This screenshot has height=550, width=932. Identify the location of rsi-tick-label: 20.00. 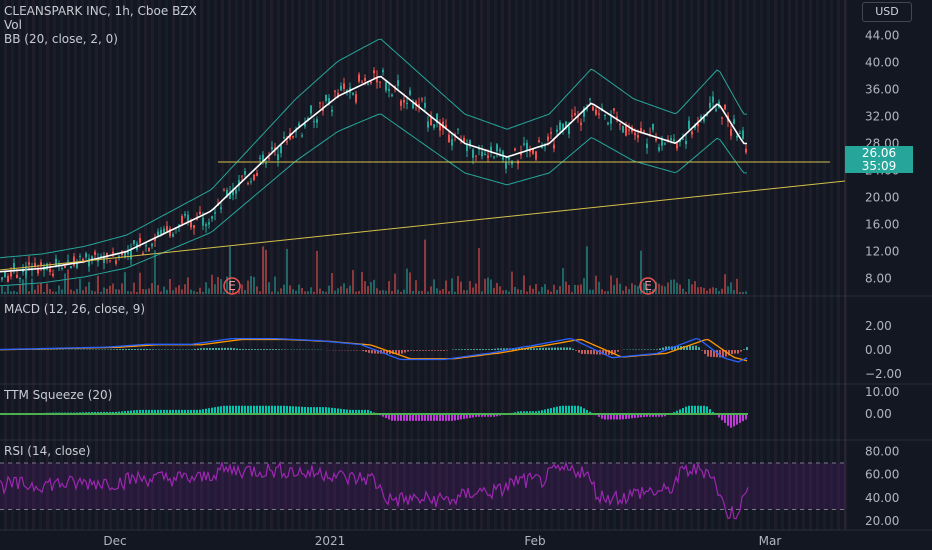
(882, 521).